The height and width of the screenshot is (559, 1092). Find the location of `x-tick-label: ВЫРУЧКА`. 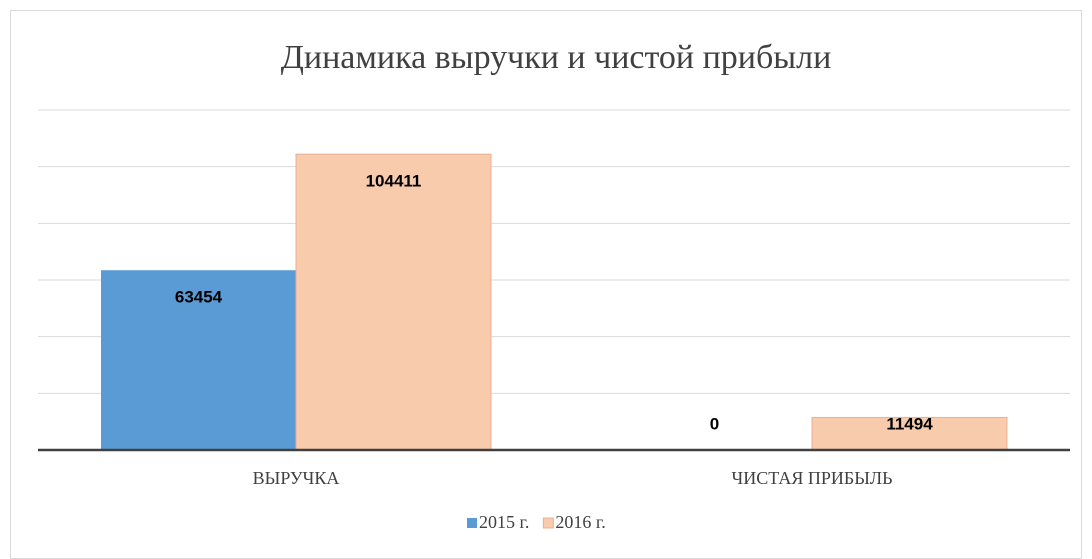

x-tick-label: ВЫРУЧКА is located at coordinates (296, 478).